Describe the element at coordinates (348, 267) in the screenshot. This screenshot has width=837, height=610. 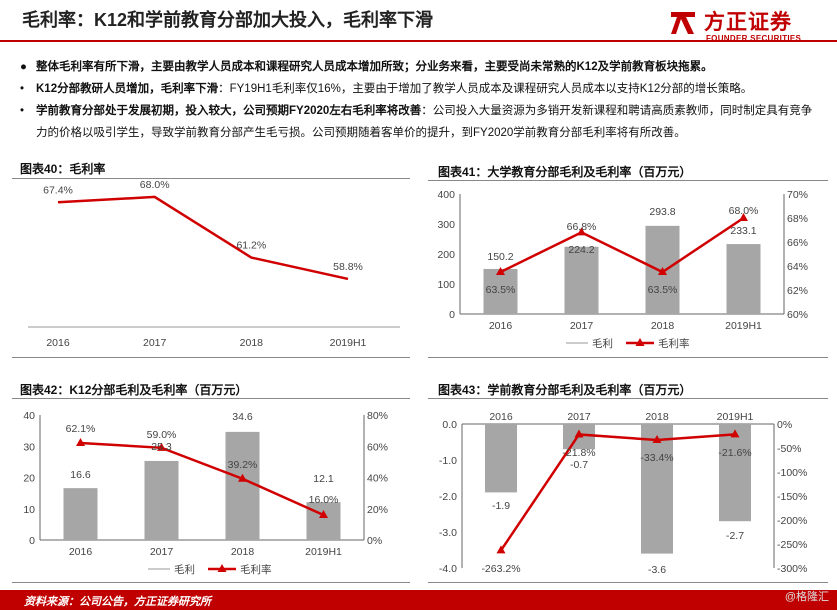
I see `data-label: 58.8%` at that location.